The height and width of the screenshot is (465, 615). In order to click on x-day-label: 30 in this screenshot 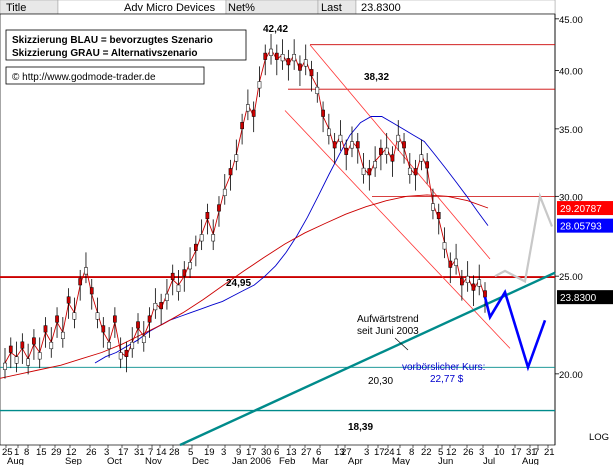, I will do `click(266, 452)`.